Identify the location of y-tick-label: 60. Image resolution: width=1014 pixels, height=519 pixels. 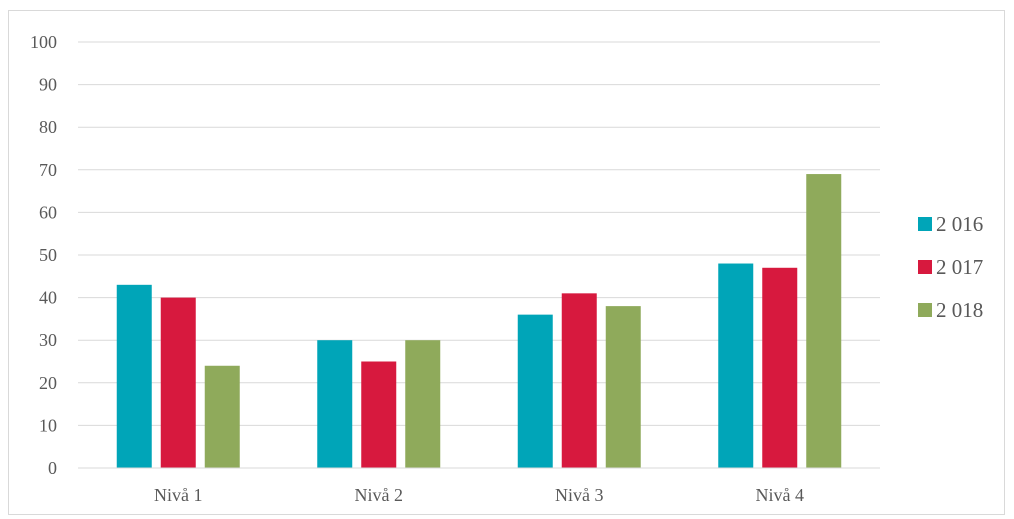
(48, 212).